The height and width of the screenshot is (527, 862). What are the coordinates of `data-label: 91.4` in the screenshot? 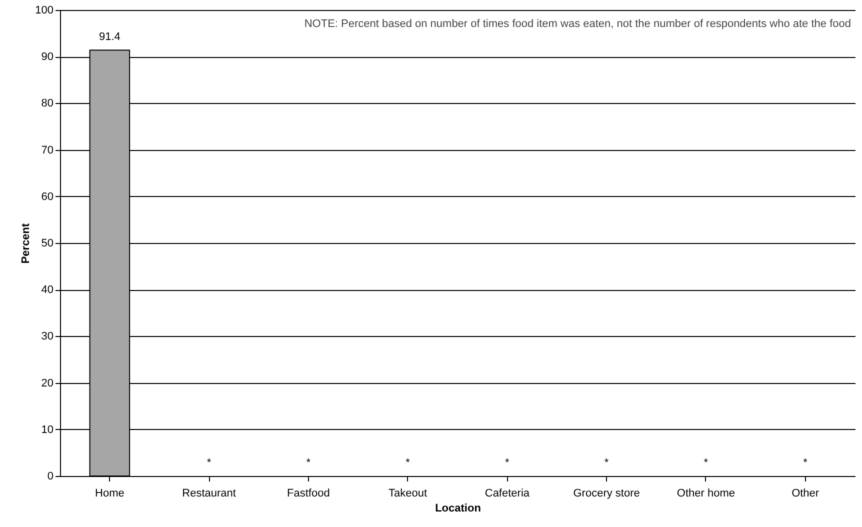 It's located at (109, 37).